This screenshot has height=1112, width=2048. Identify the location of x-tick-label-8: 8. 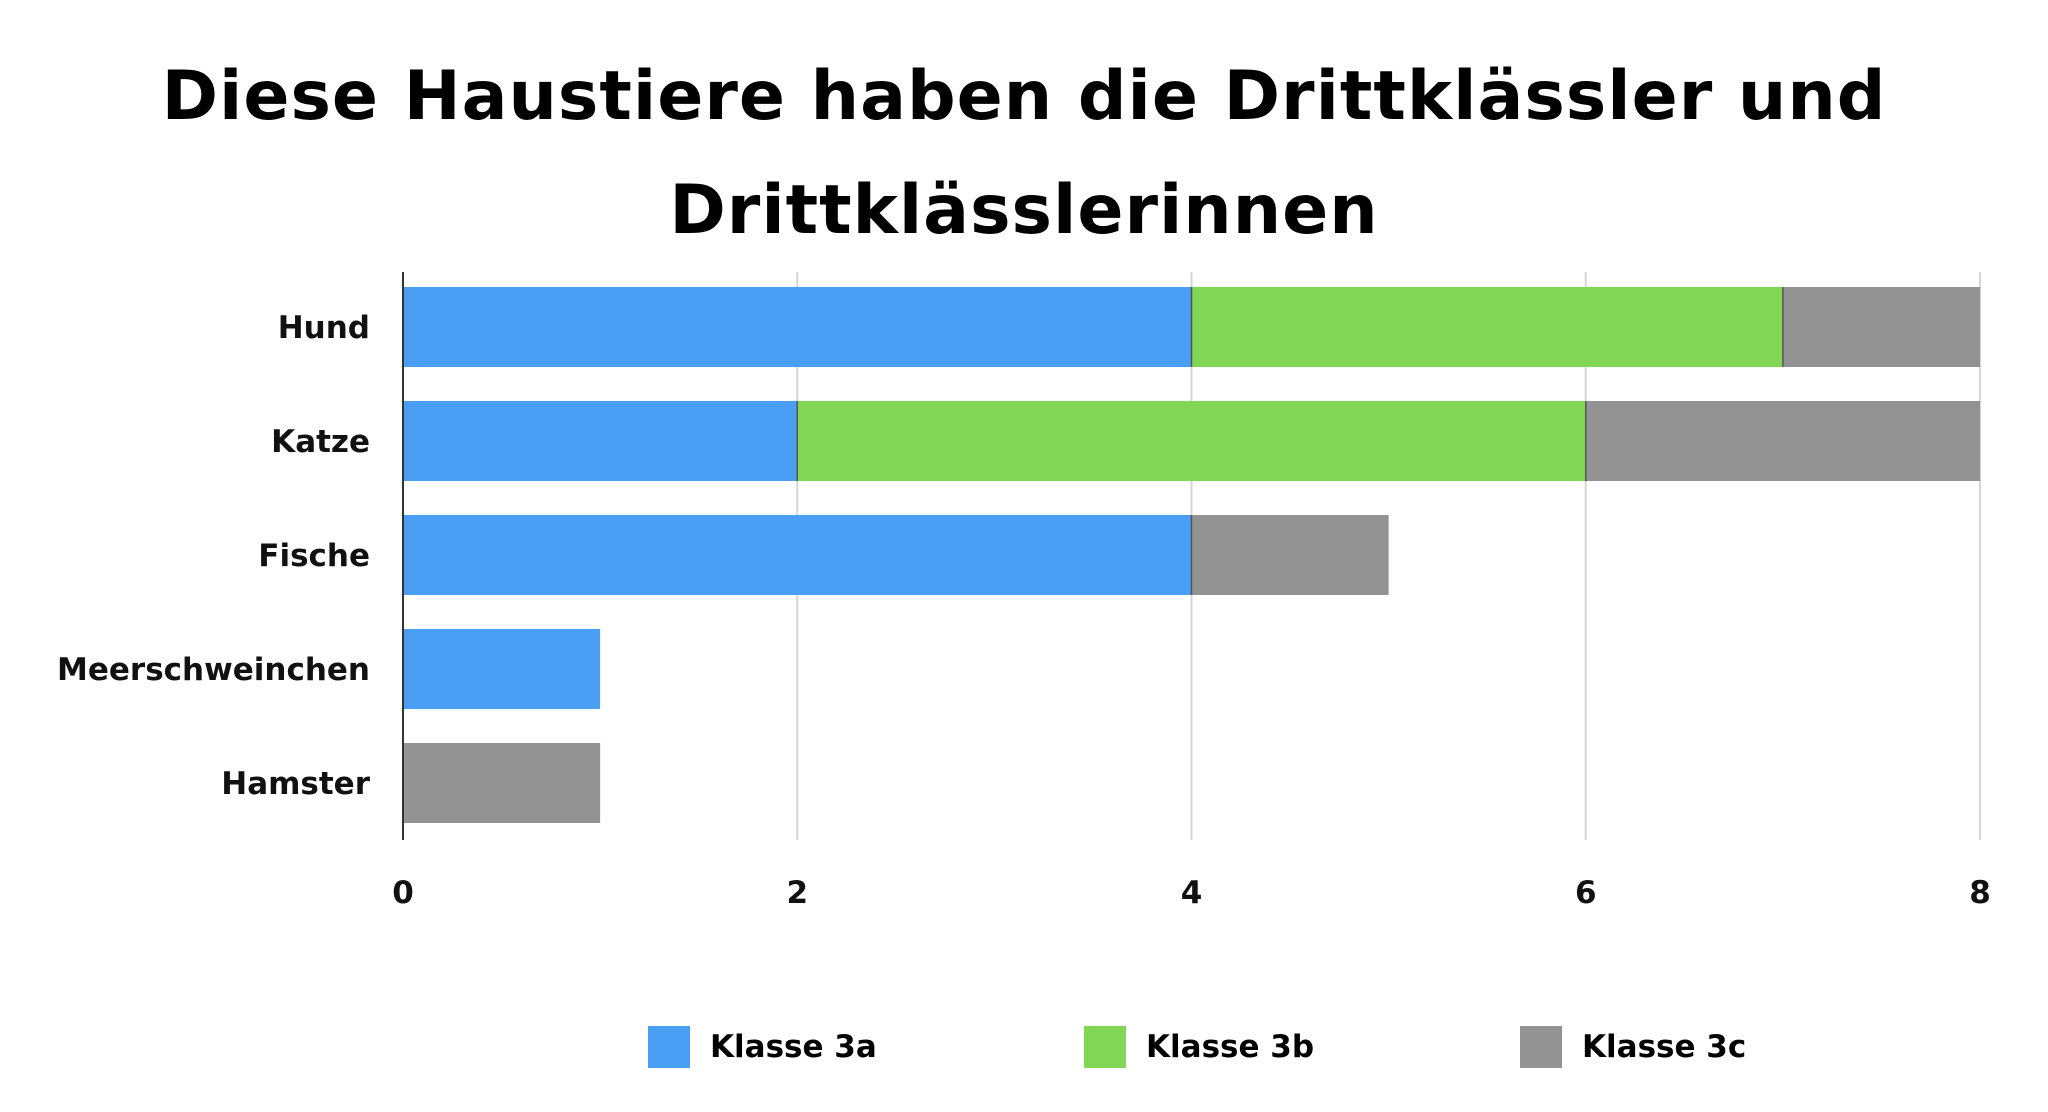
(1980, 893).